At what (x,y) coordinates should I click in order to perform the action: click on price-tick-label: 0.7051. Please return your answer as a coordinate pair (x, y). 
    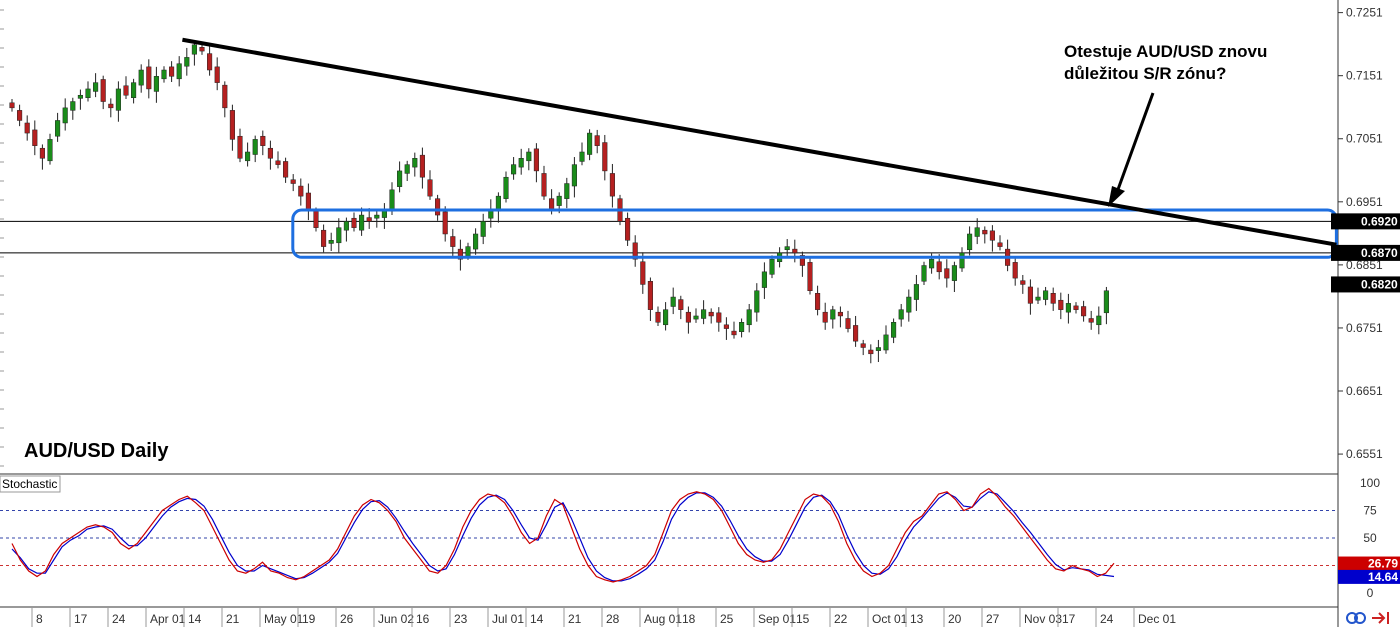
    Looking at the image, I should click on (1364, 139).